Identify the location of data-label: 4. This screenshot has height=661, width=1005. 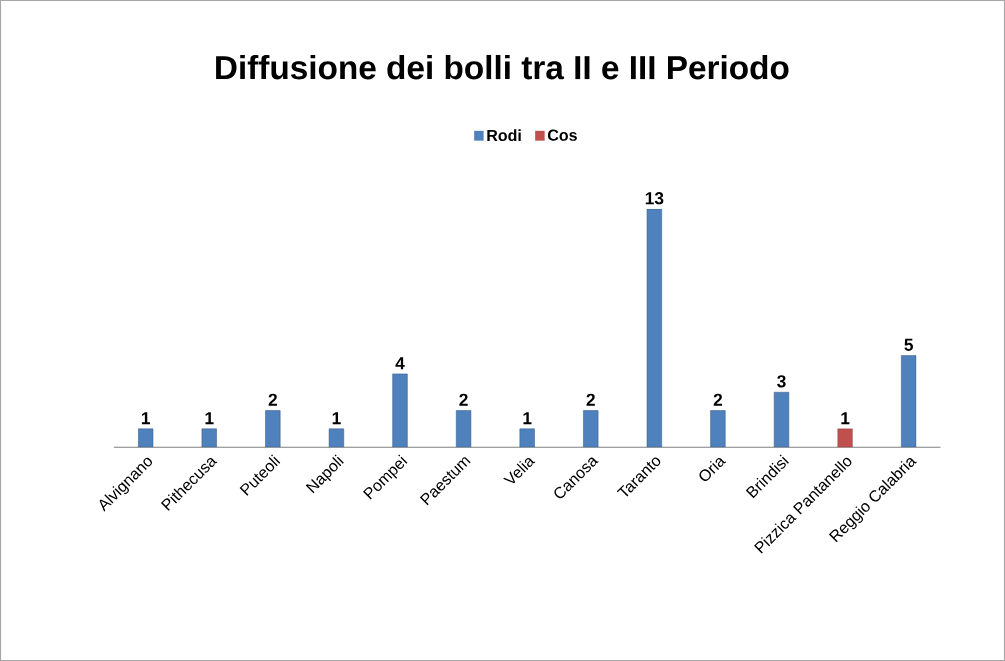
(400, 363).